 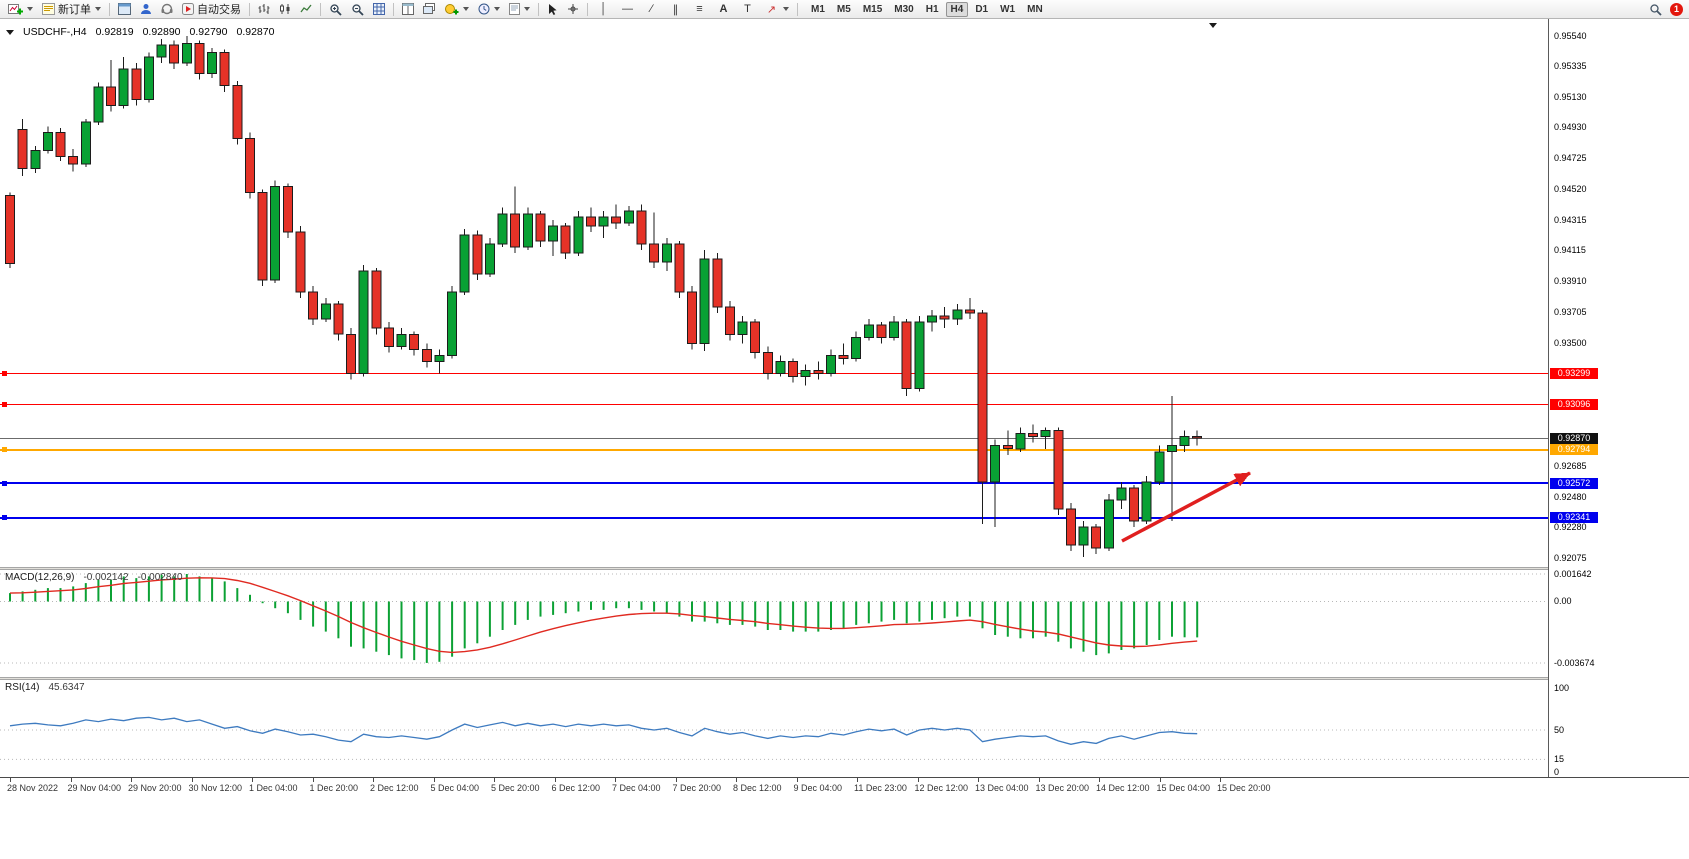 What do you see at coordinates (357, 9) in the screenshot?
I see `zoom-out-button` at bounding box center [357, 9].